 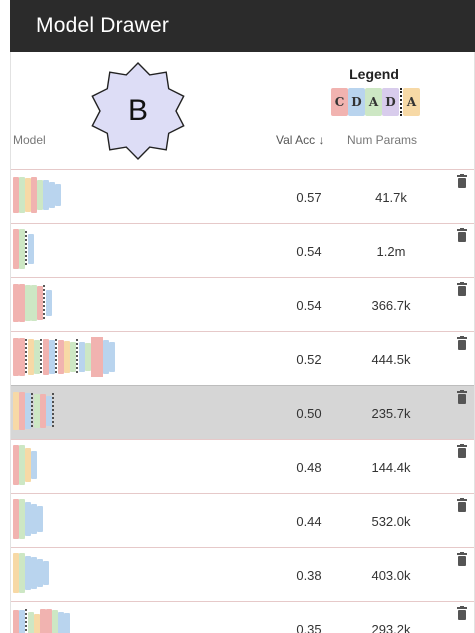 I want to click on num-params-cell: 293.2k, so click(x=391, y=627).